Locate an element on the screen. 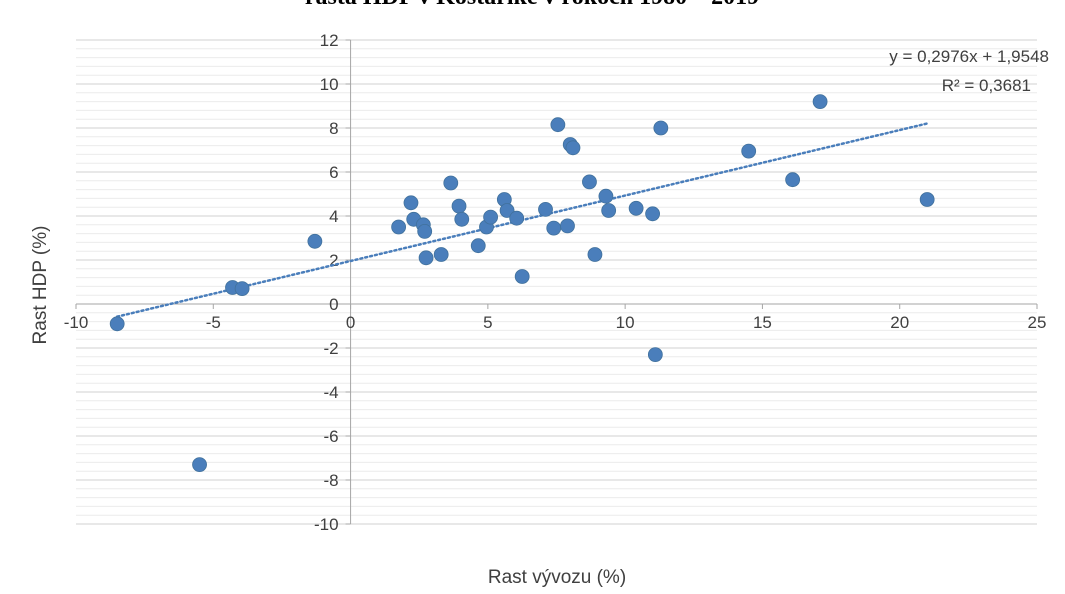 This screenshot has height=594, width=1065. x-tick-label: 0 is located at coordinates (350, 322).